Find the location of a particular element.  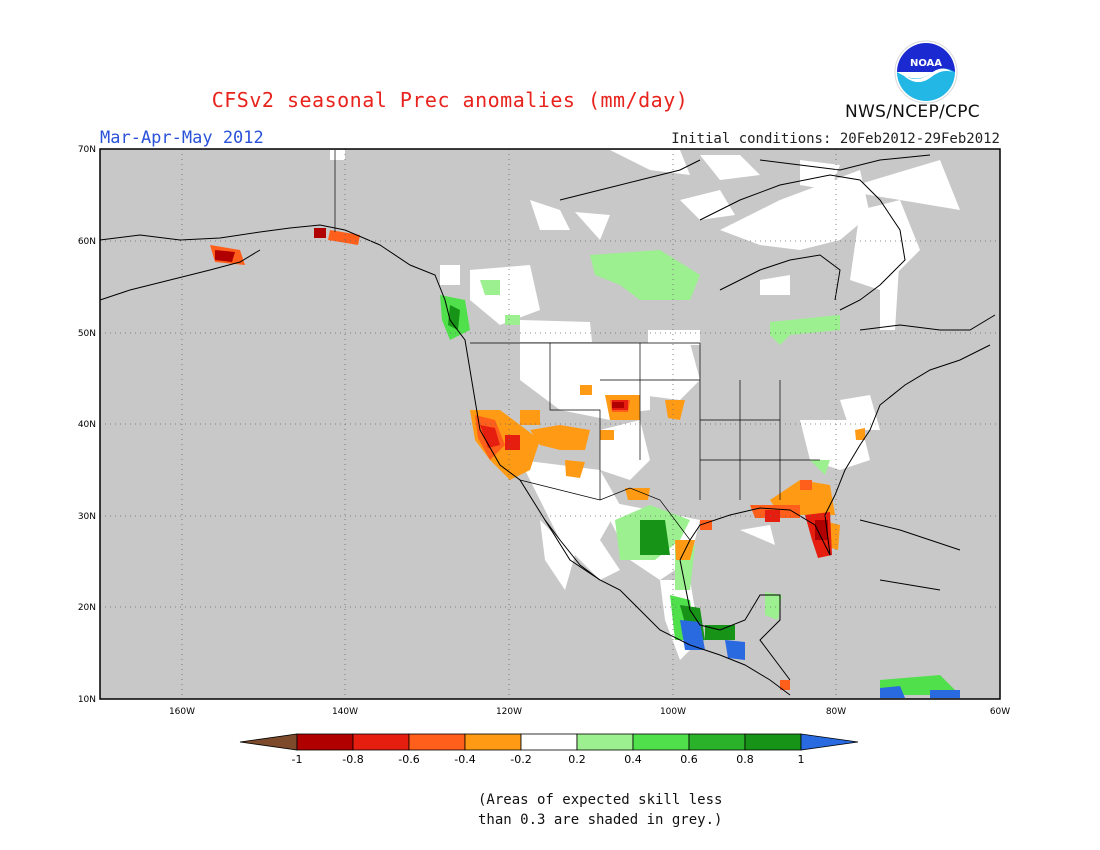

legend-tick-label: 0.6 is located at coordinates (689, 759).